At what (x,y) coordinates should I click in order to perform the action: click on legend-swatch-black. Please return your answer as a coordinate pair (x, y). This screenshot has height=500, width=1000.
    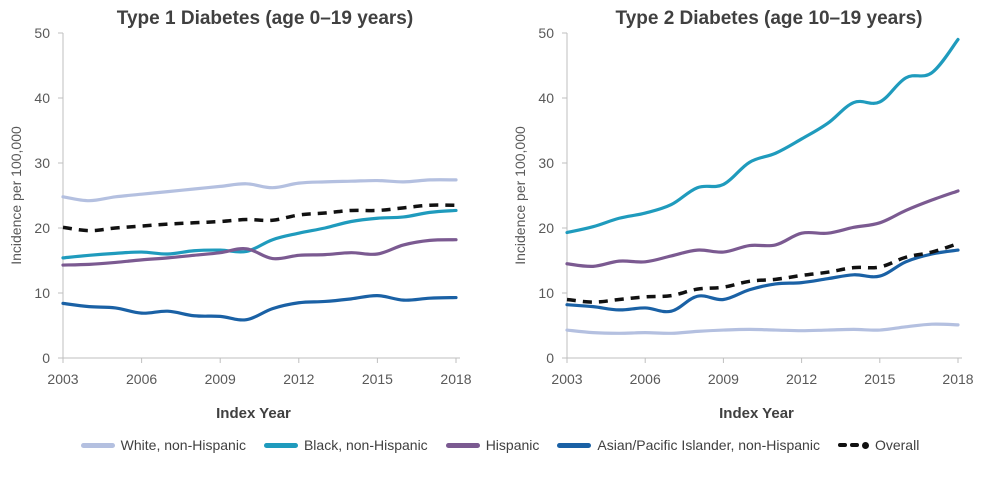
    Looking at the image, I should click on (280, 445).